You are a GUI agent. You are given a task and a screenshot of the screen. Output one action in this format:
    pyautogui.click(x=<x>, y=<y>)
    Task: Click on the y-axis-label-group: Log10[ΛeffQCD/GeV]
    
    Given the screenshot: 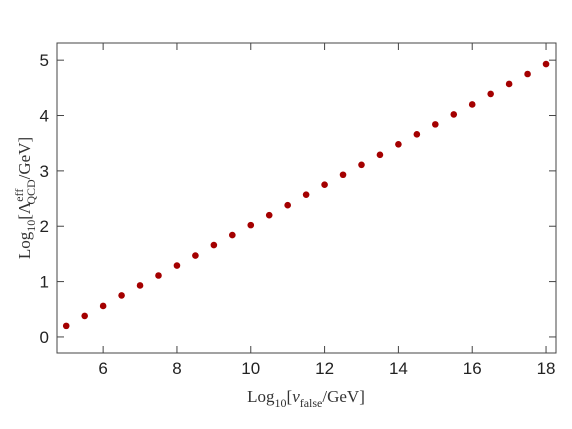 What is the action you would take?
    pyautogui.click(x=25, y=198)
    